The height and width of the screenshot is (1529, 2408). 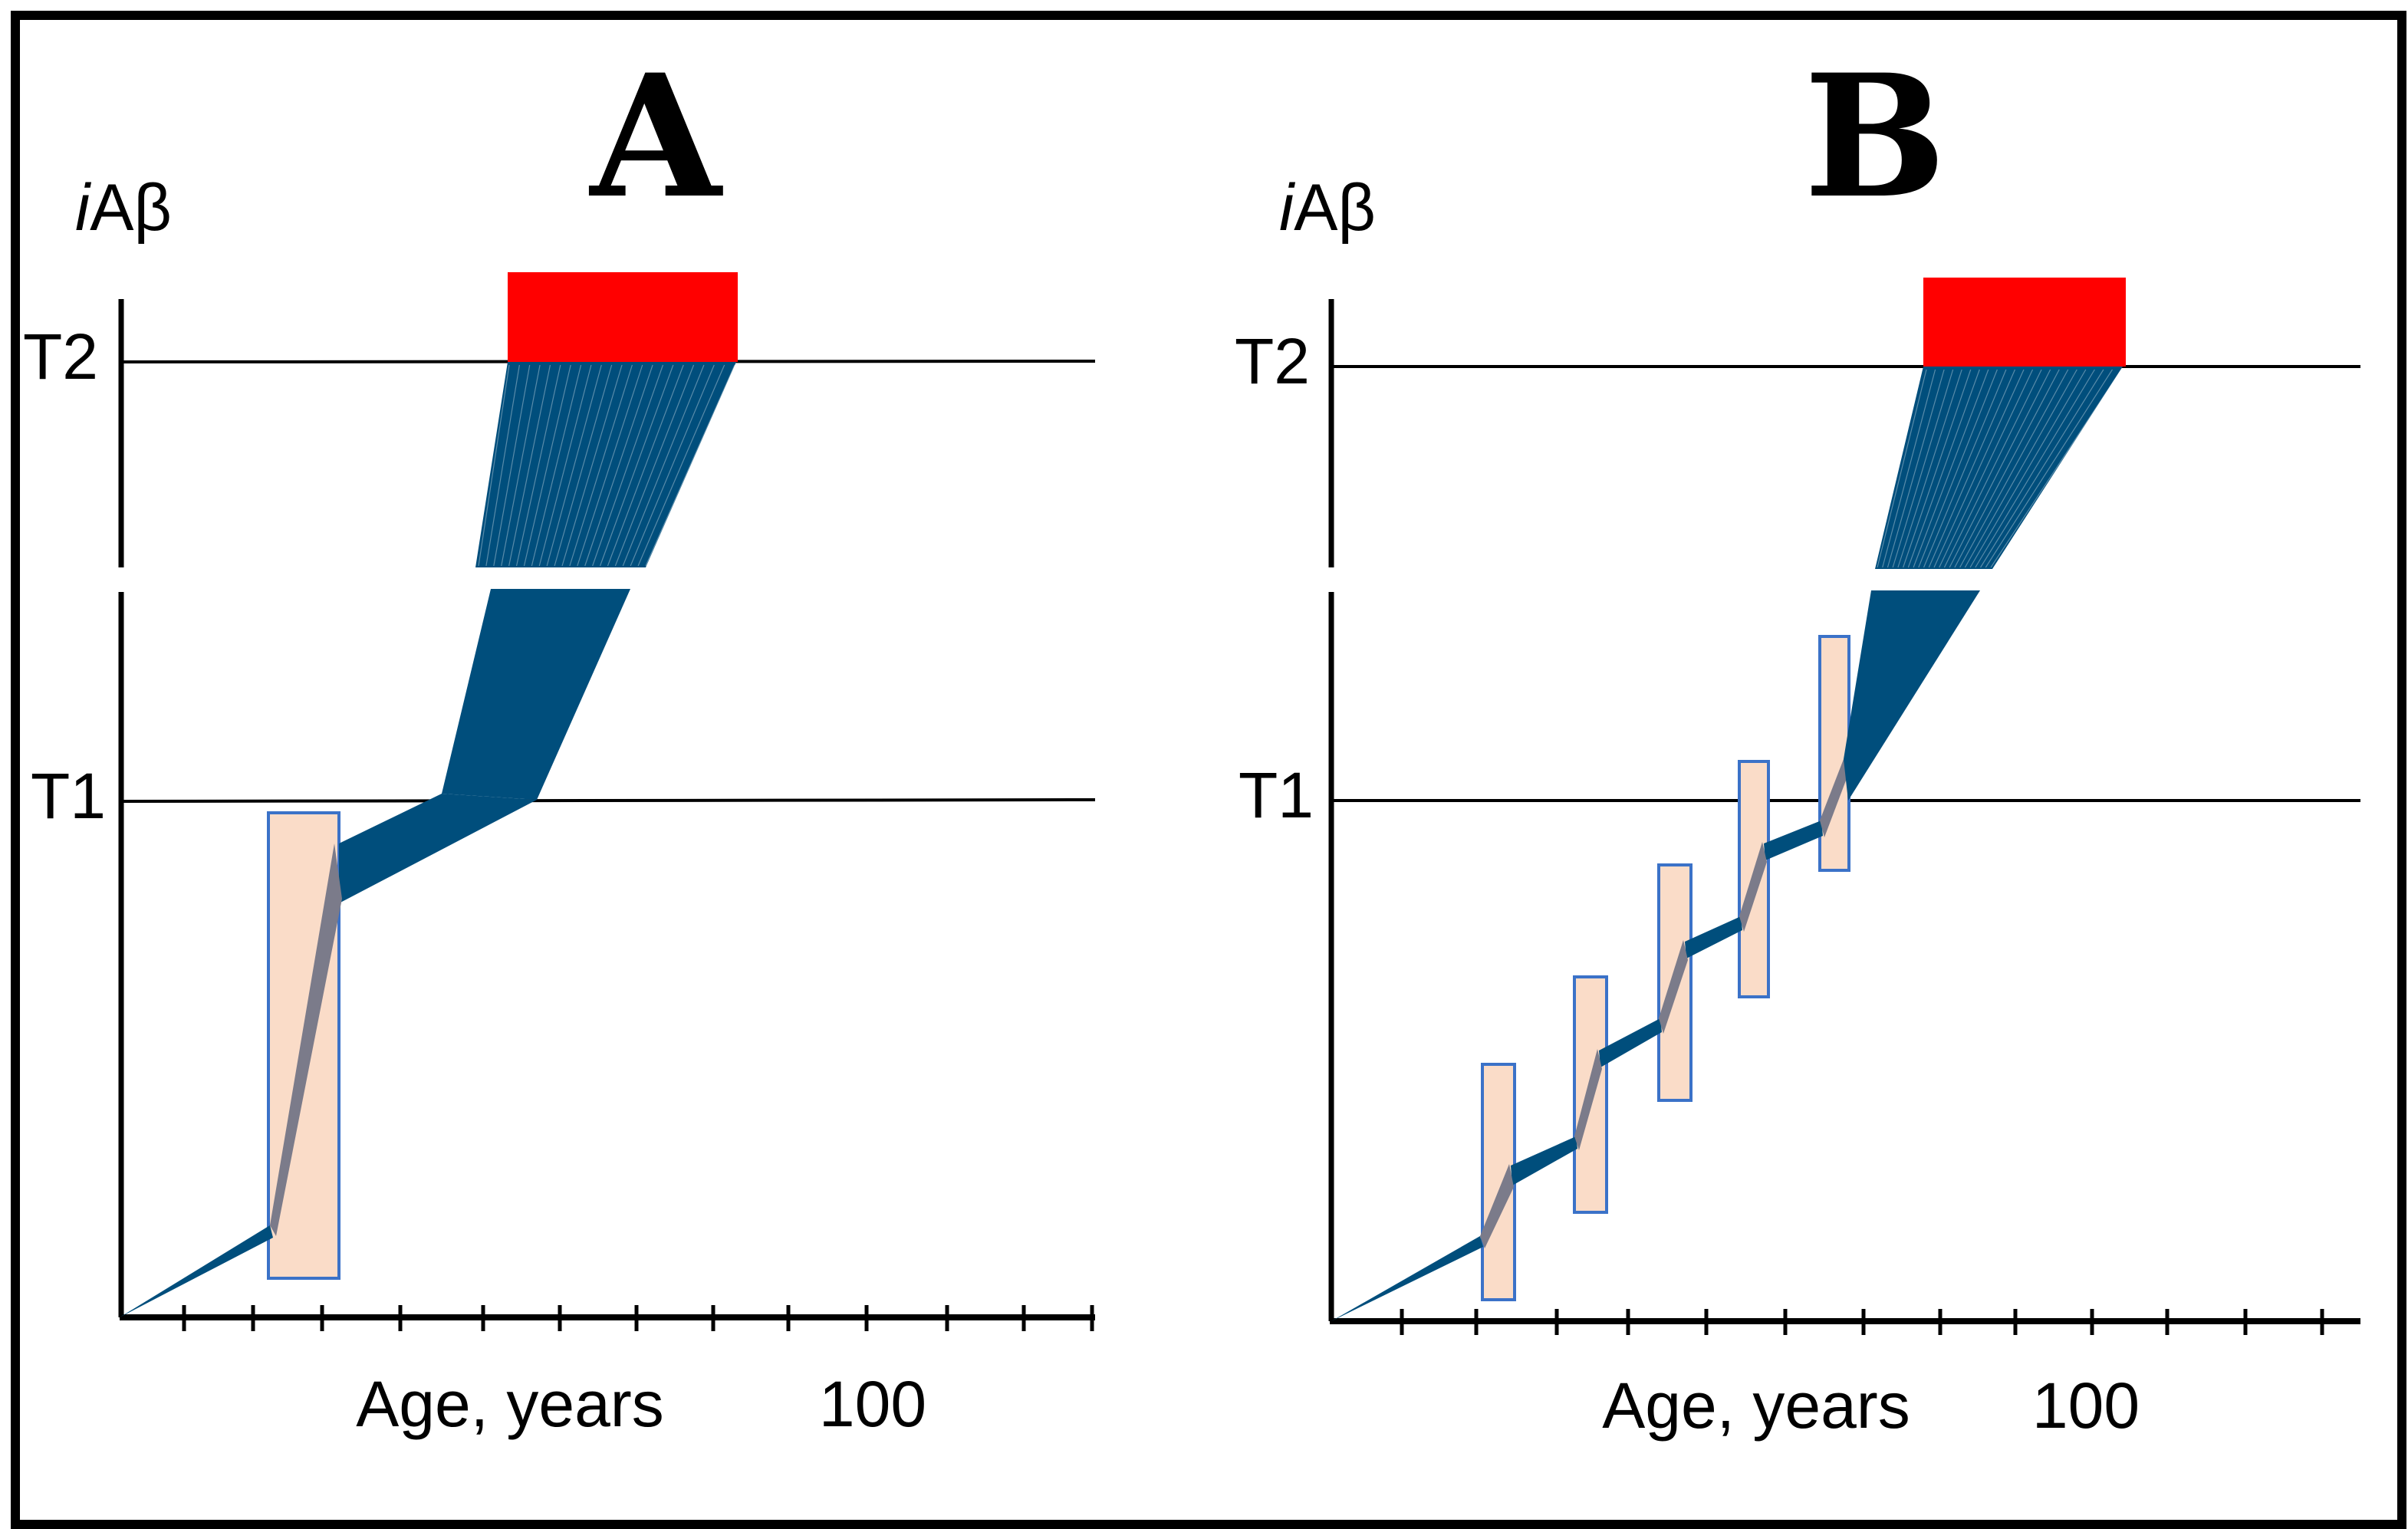 I want to click on panel-a-fan-upper, so click(x=605, y=464).